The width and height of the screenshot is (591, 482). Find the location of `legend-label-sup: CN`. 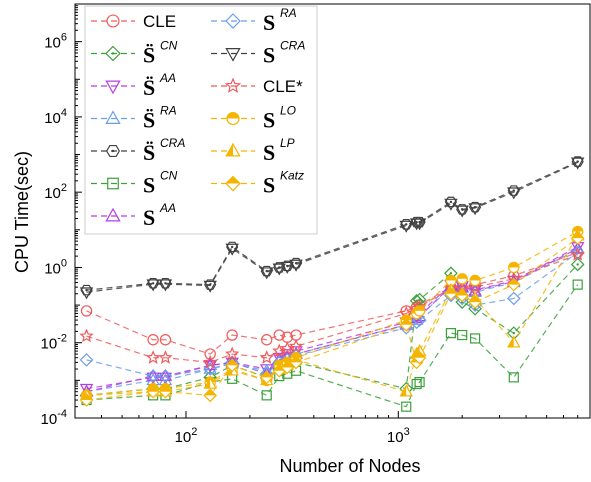

legend-label-sup: CN is located at coordinates (169, 176).